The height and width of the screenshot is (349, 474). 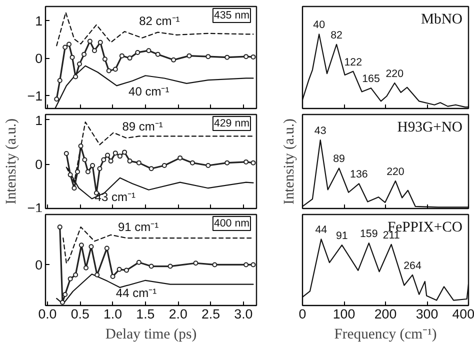 I want to click on x-tick-label: 2.0, so click(x=178, y=314).